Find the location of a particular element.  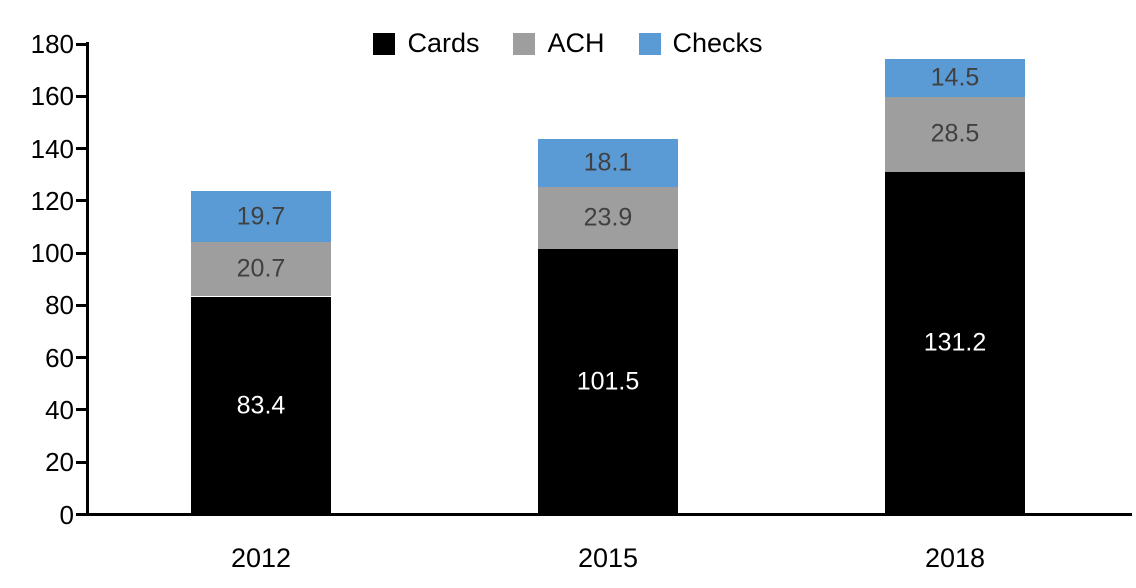

segment-value-label: 23.9 is located at coordinates (608, 217).